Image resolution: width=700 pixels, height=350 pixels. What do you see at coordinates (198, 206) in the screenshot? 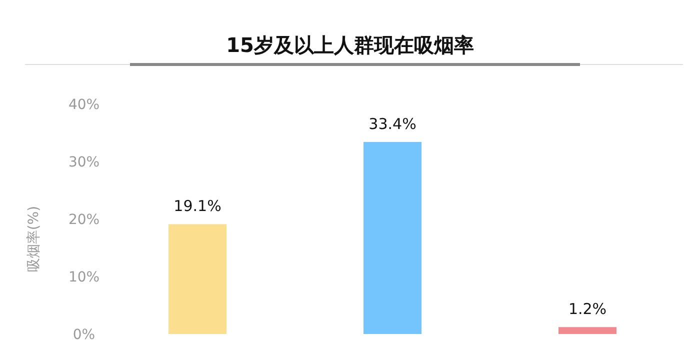
I see `data-label: 19.1%` at bounding box center [198, 206].